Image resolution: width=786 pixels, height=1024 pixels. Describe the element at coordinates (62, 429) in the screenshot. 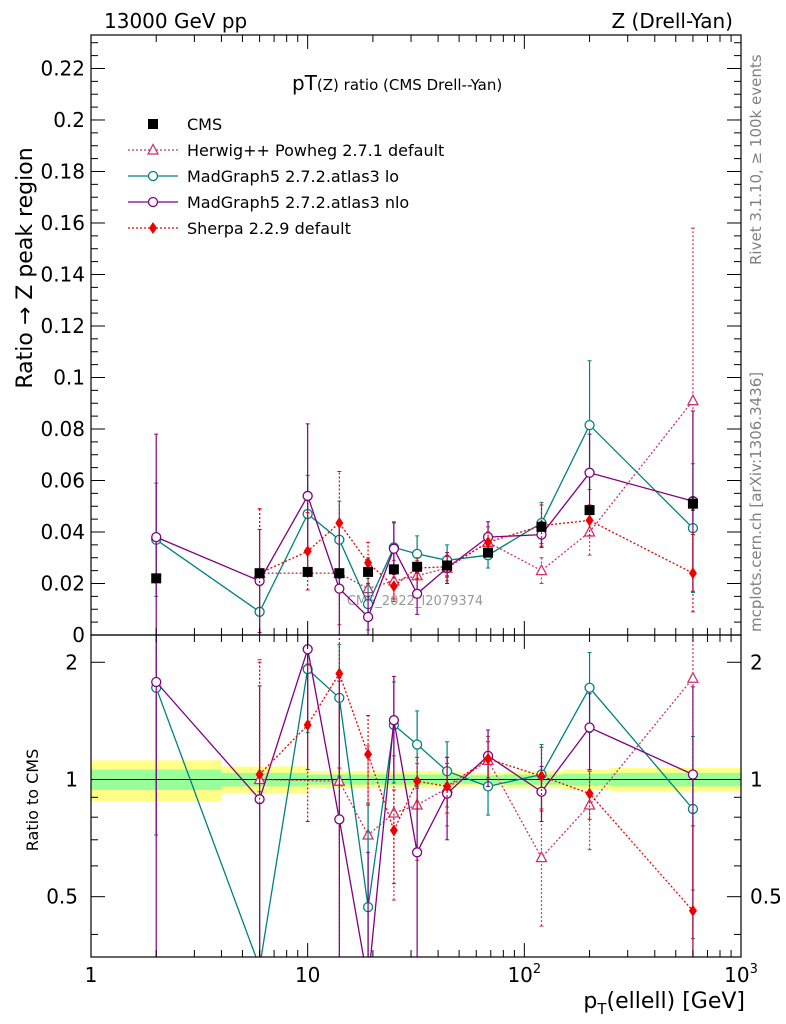

I see `y-tick-label: 0.08` at that location.